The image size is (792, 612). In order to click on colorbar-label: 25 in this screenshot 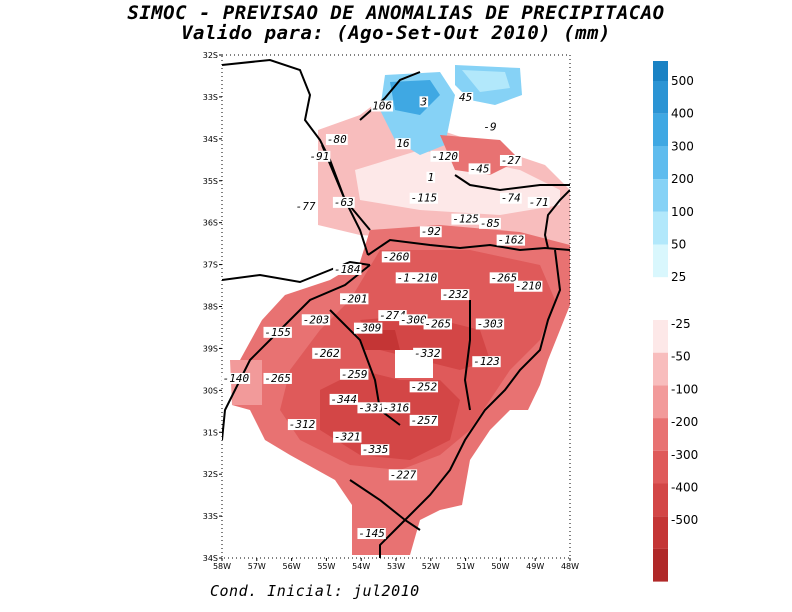, I will do `click(678, 277)`.